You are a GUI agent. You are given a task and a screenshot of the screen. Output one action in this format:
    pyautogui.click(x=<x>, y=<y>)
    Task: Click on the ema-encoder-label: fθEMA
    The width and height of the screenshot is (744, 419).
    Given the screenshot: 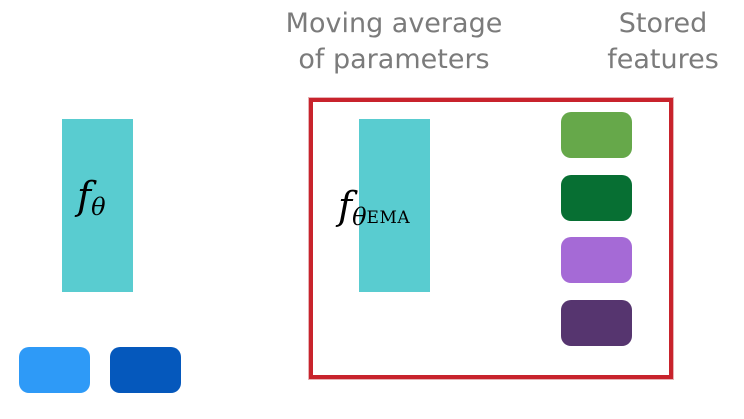 What is the action you would take?
    pyautogui.click(x=374, y=212)
    